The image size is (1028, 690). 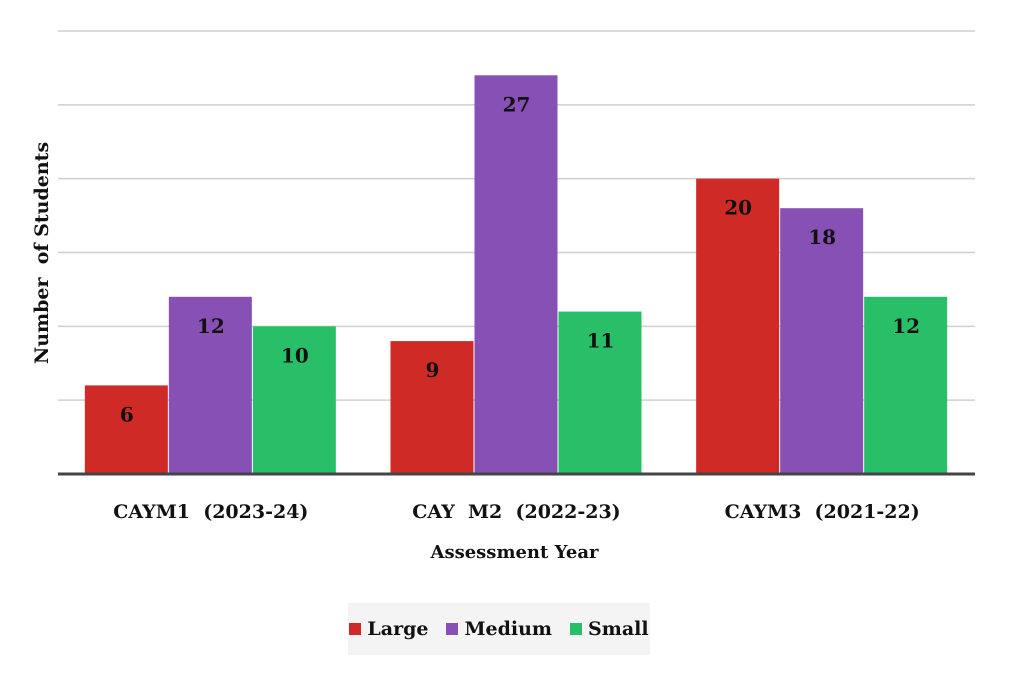 I want to click on data-label-small-2: 11, so click(x=601, y=341).